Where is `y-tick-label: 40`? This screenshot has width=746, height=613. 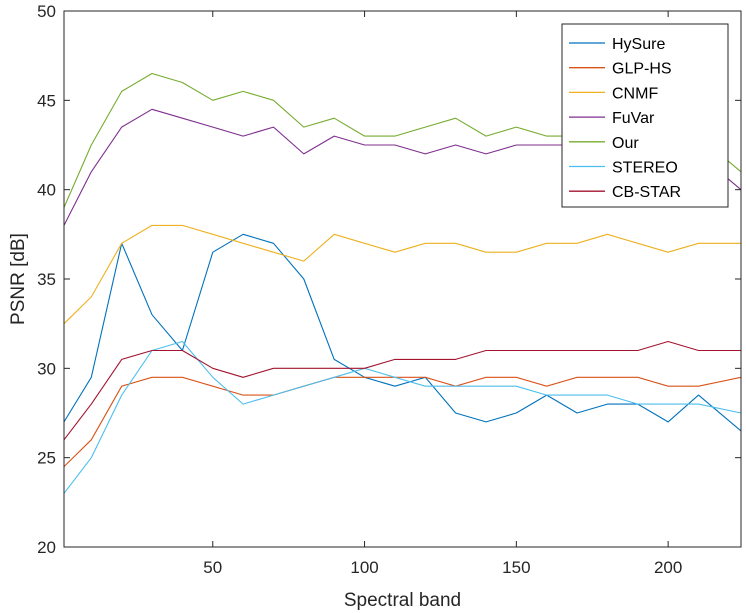
y-tick-label: 40 is located at coordinates (46, 190).